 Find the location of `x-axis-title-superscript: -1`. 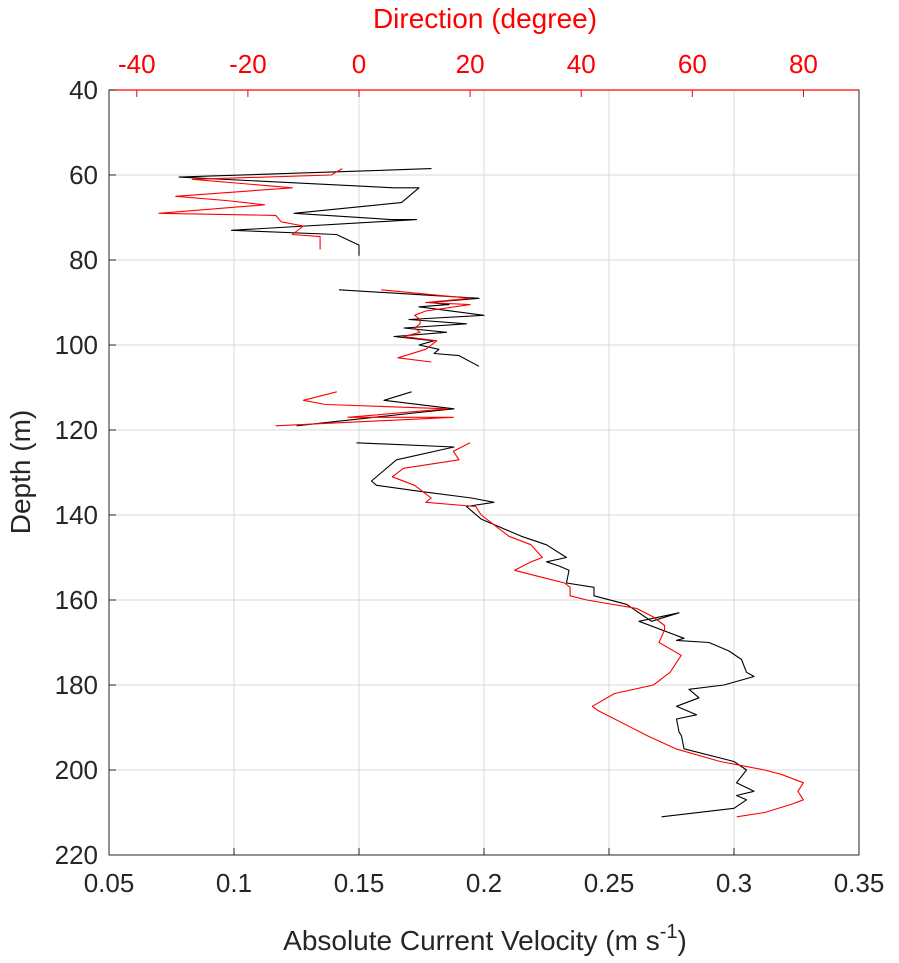

x-axis-title-superscript: -1 is located at coordinates (669, 932).